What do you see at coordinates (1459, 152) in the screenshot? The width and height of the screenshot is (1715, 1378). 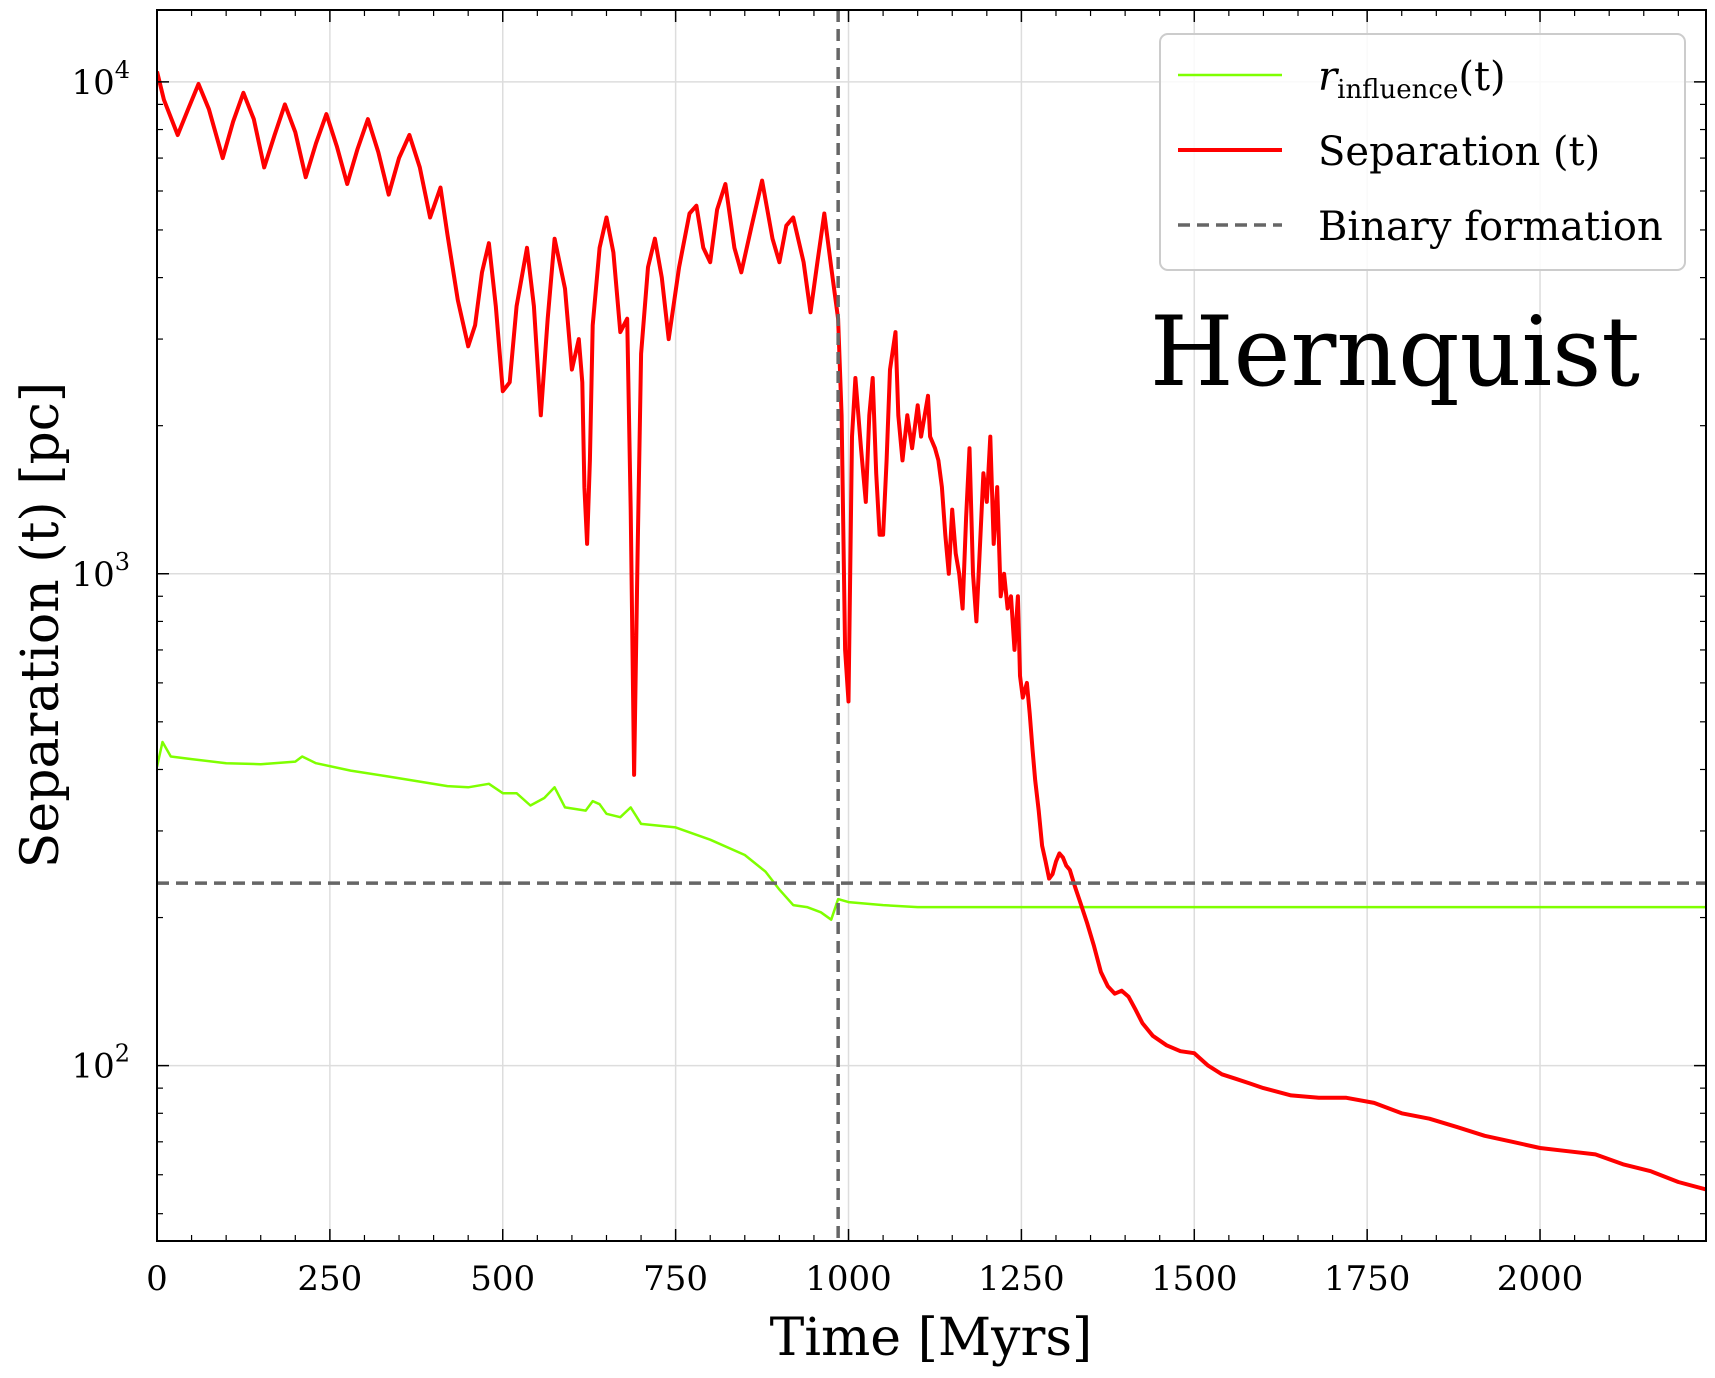 I see `legend-label-separation: Separation (t)` at bounding box center [1459, 152].